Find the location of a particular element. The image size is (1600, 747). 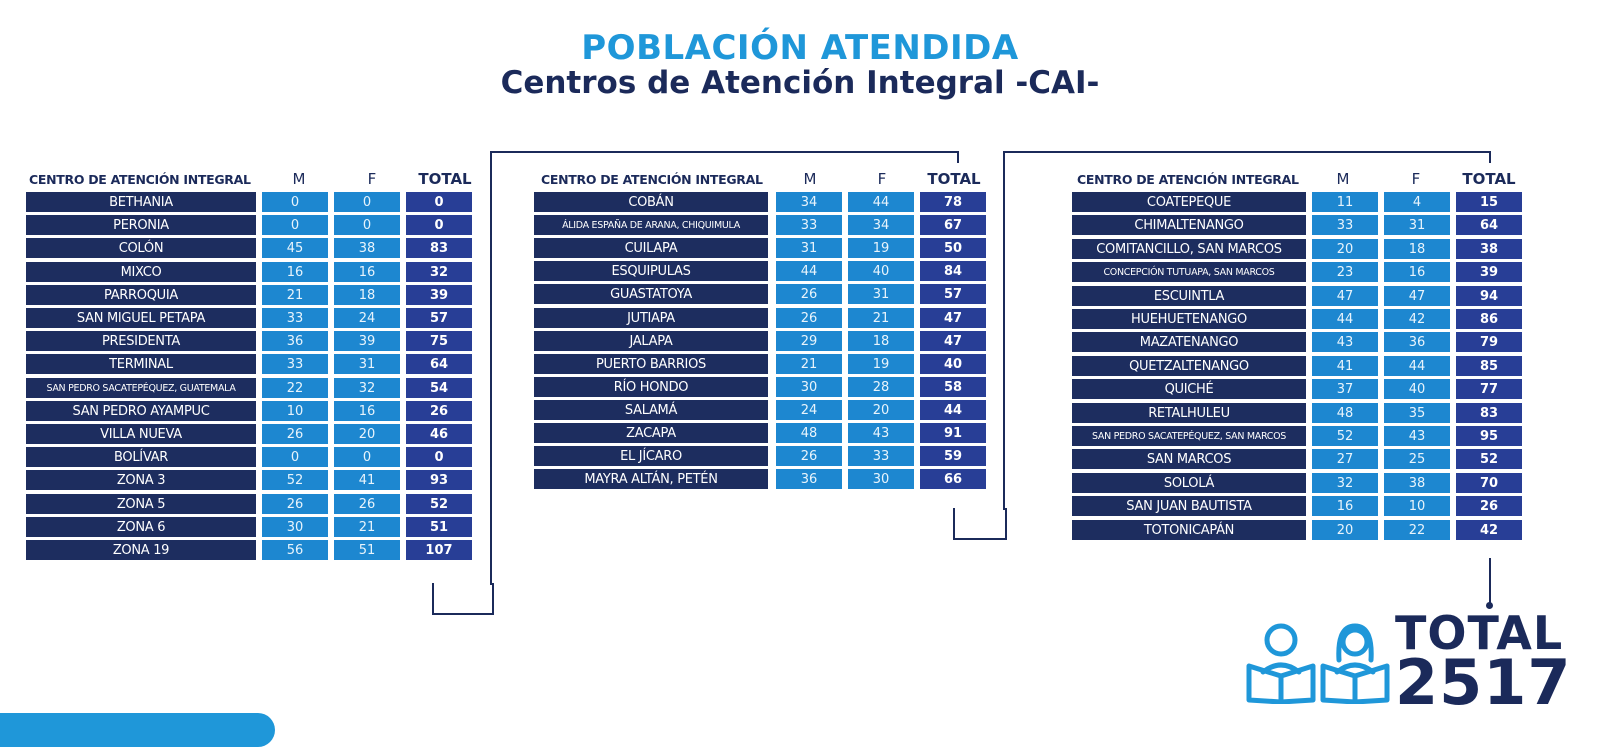

center-name: SAN JUAN BAUTISTA is located at coordinates (1189, 506).